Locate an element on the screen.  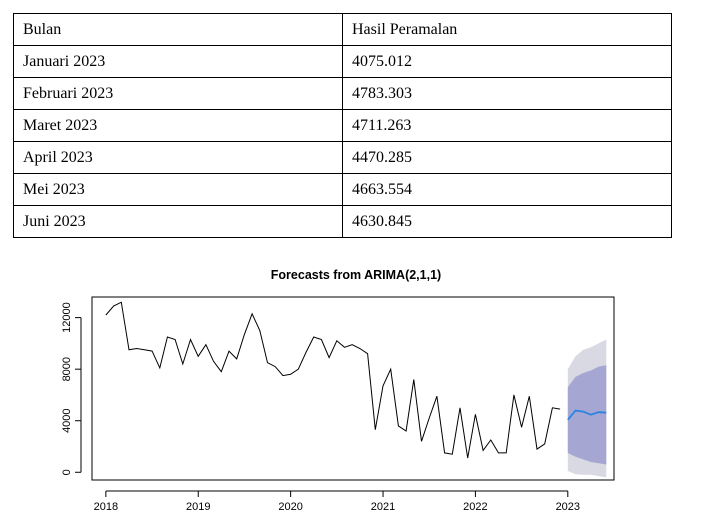
forecast-value-cell: 4470.285 is located at coordinates (507, 157).